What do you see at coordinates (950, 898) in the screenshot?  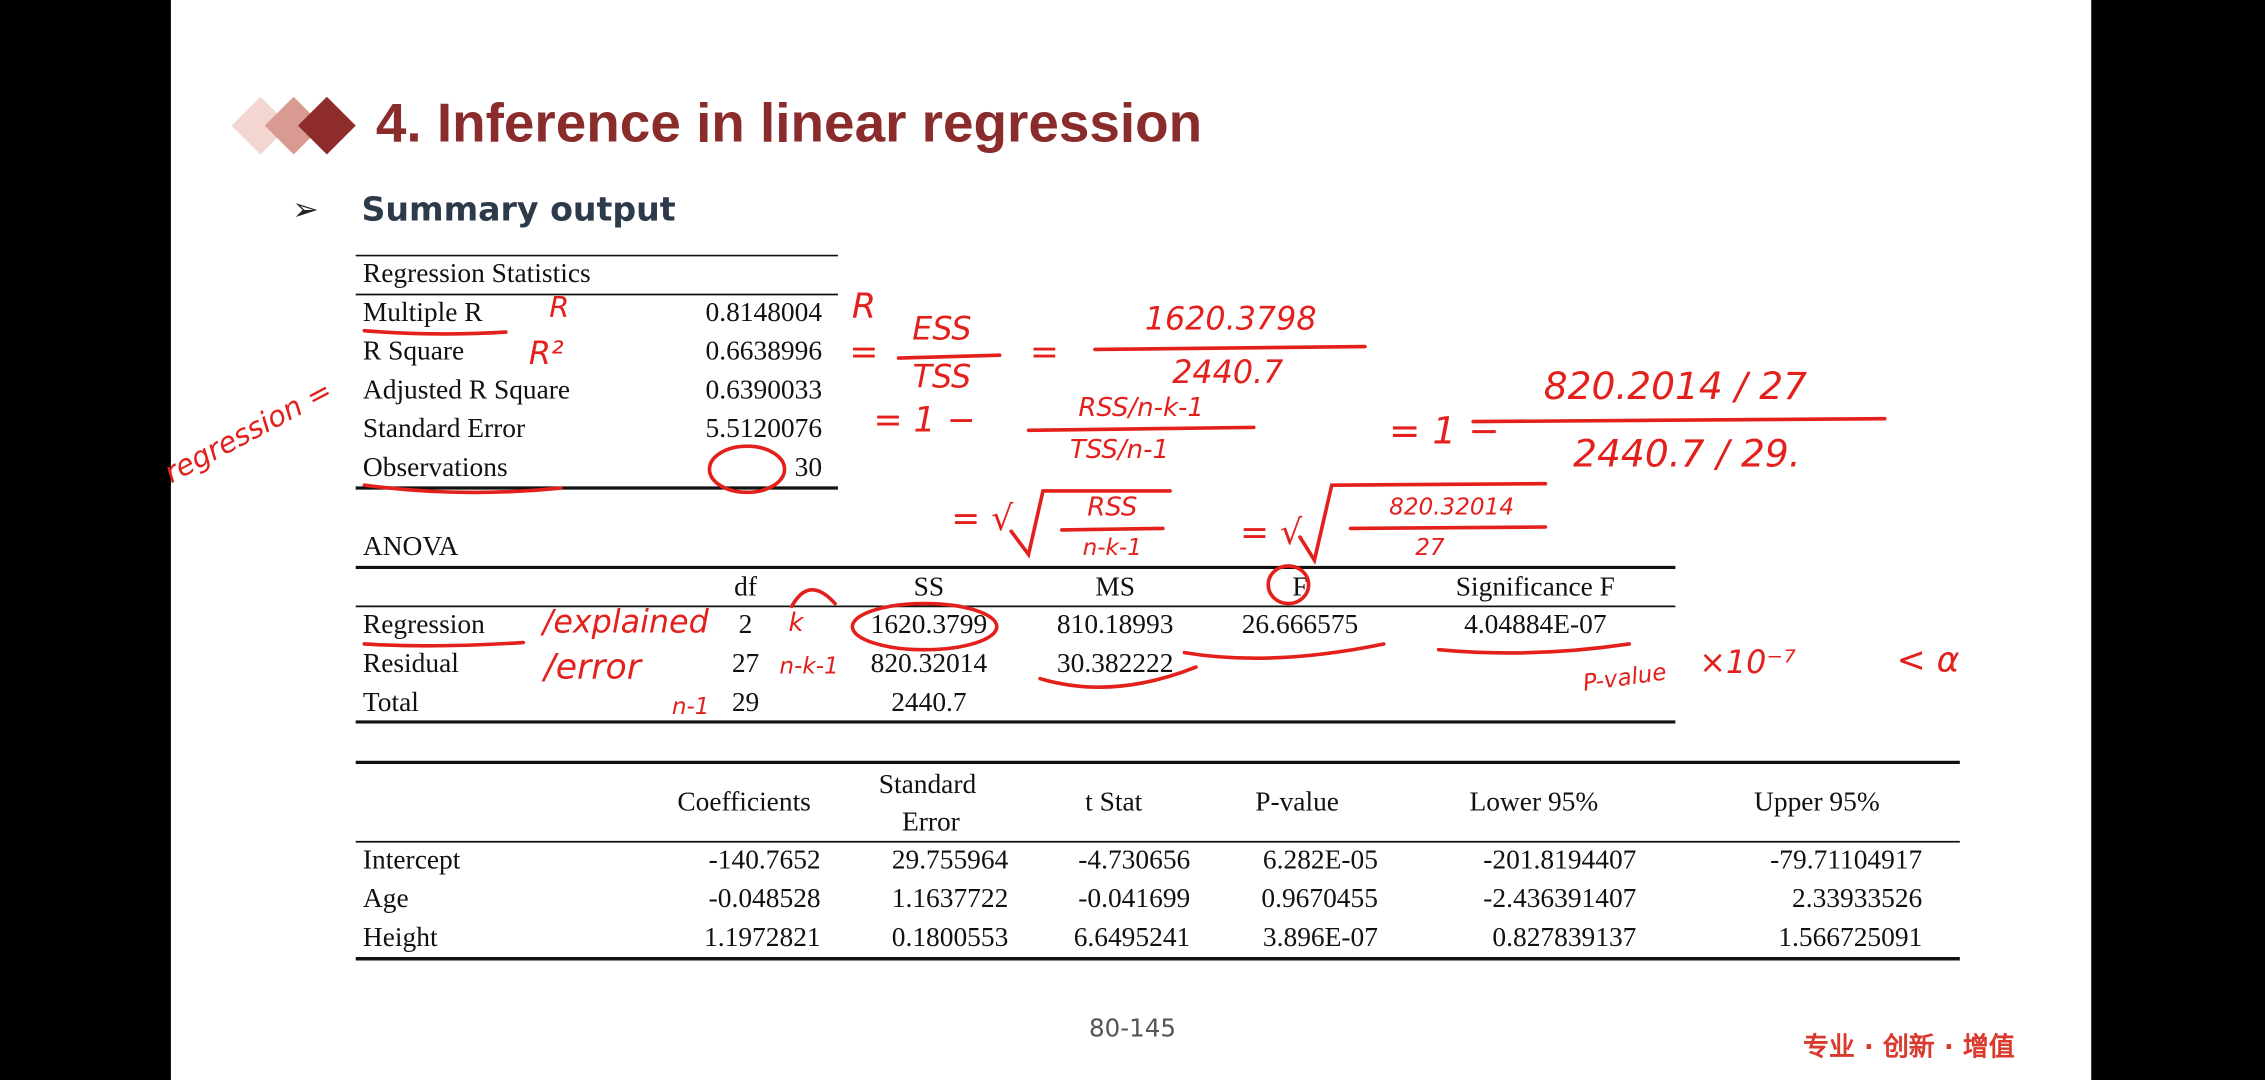 I see `cell: 1.1637722` at bounding box center [950, 898].